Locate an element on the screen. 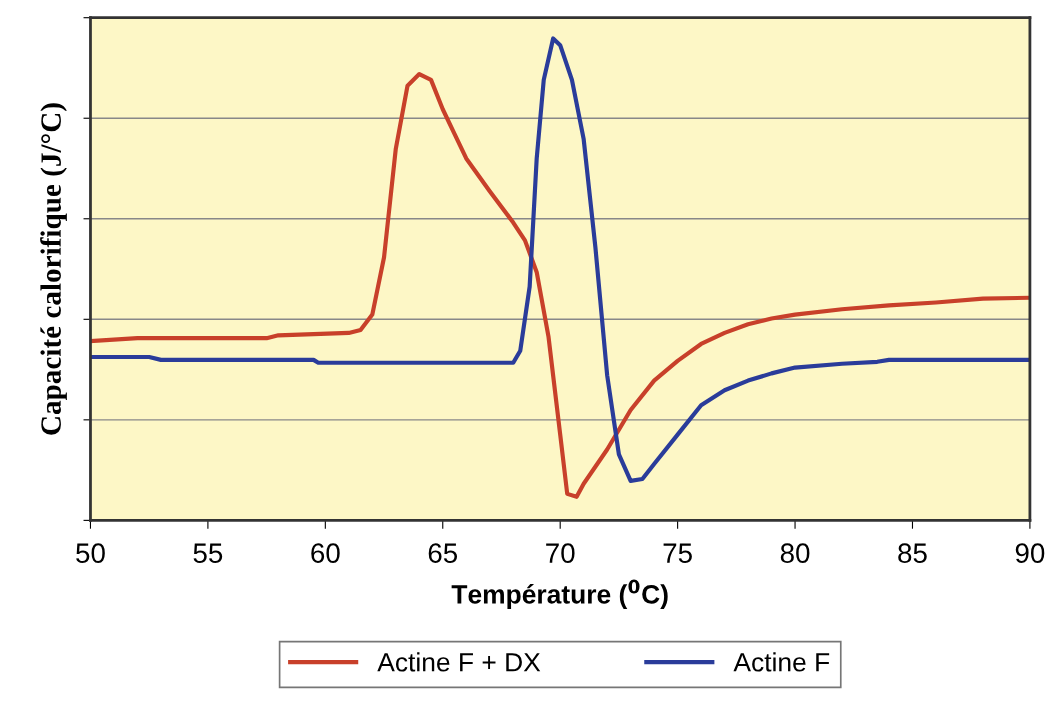 The width and height of the screenshot is (1052, 708). x-tick-label: 55 is located at coordinates (208, 553).